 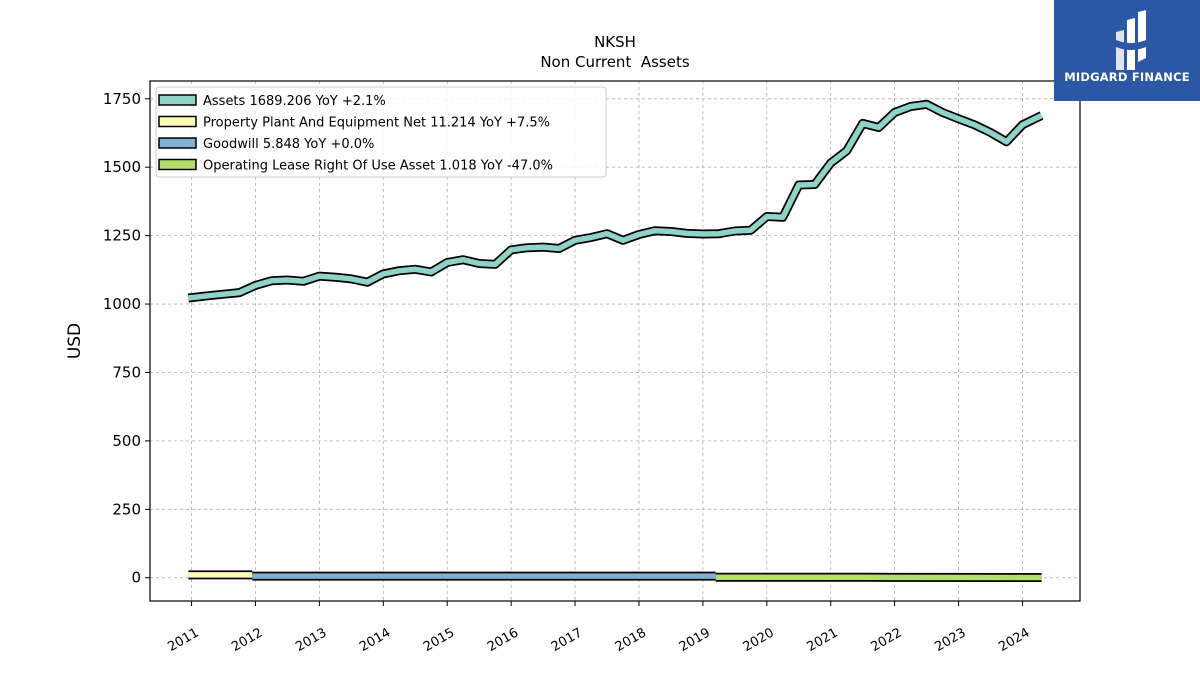 What do you see at coordinates (126, 338) in the screenshot?
I see `y-axis: 0 250 500 750 1000 1250 1500 1750` at bounding box center [126, 338].